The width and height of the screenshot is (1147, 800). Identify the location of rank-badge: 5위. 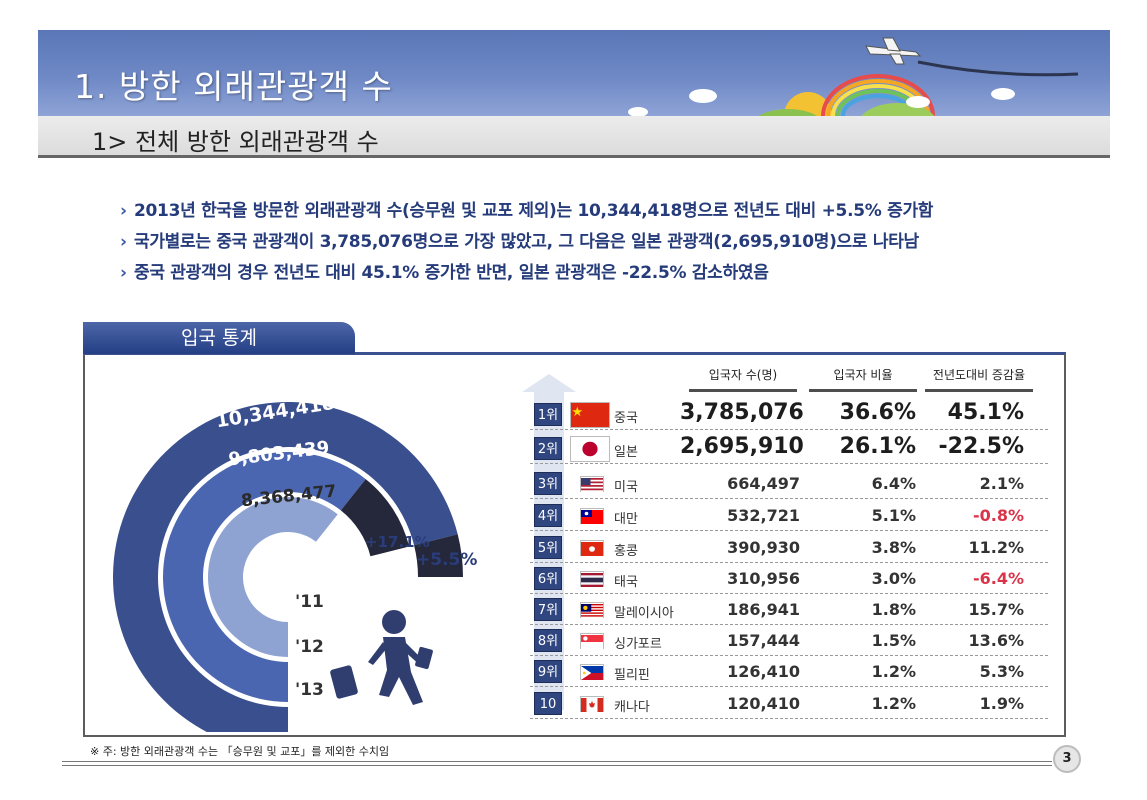
(548, 547).